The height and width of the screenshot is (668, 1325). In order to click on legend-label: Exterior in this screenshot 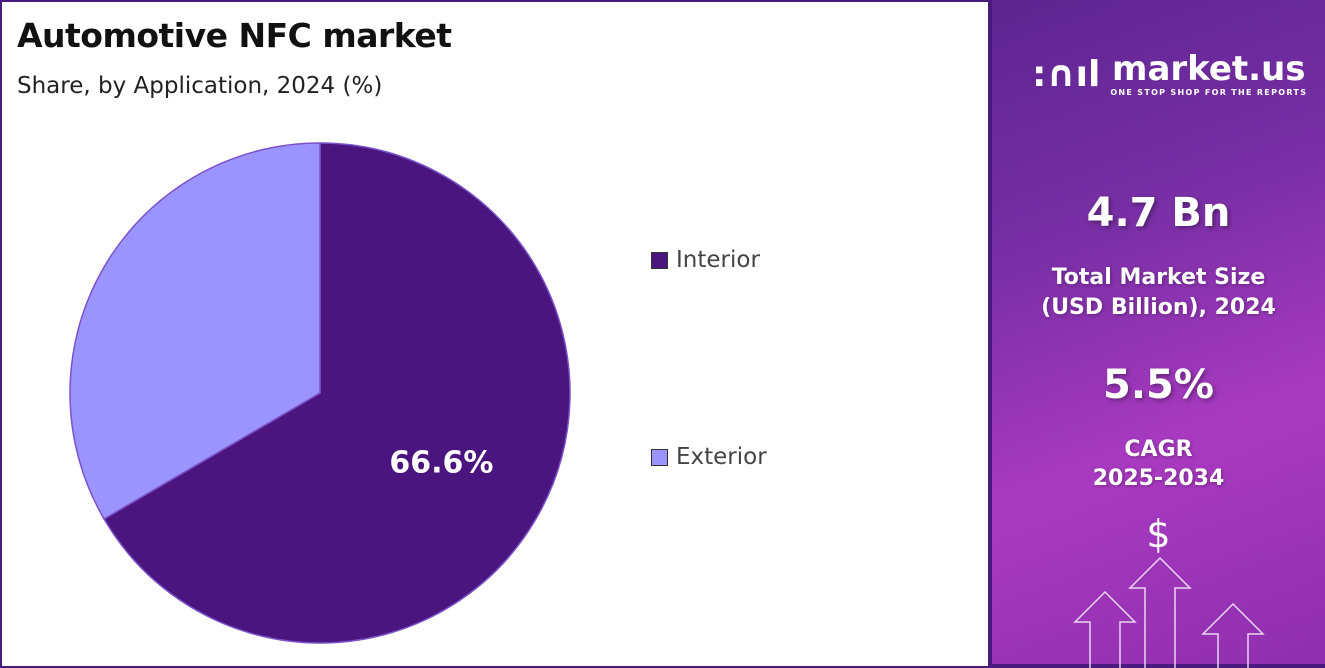, I will do `click(721, 457)`.